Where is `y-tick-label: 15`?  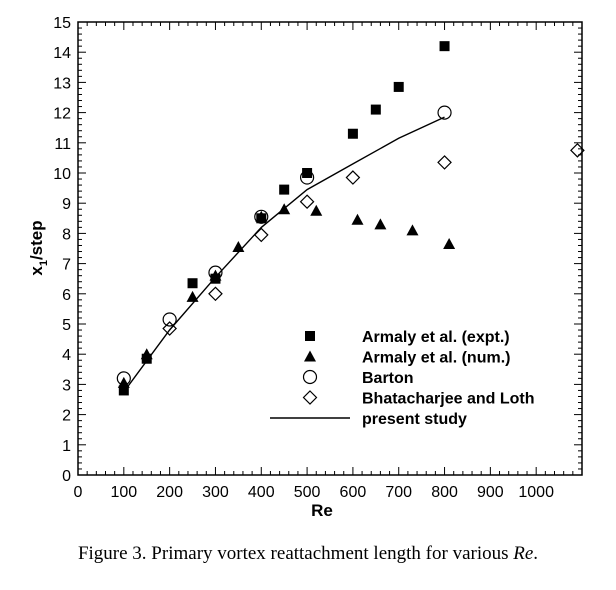 y-tick-label: 15 is located at coordinates (62, 23).